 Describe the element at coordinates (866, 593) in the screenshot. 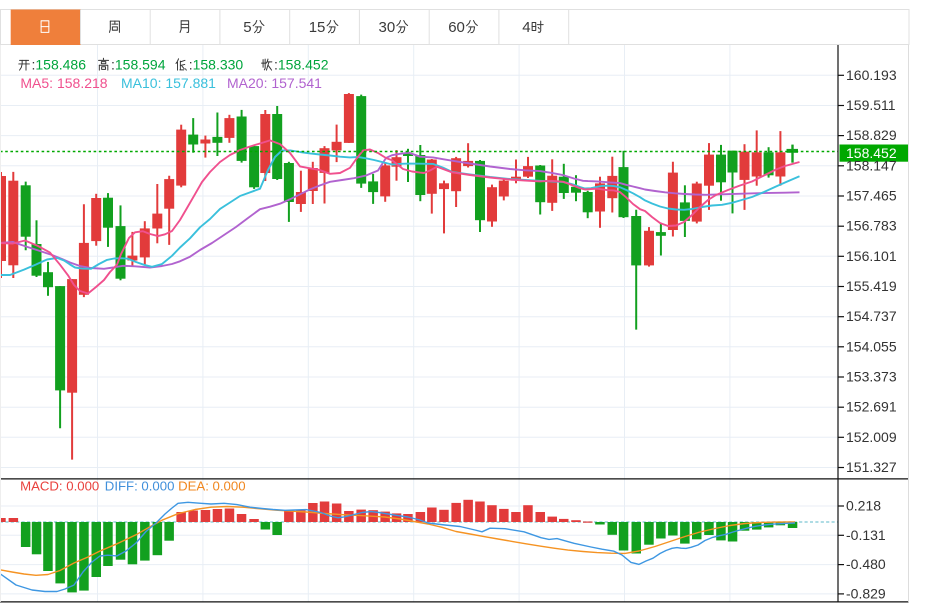

I see `svg-text: -0.829` at that location.